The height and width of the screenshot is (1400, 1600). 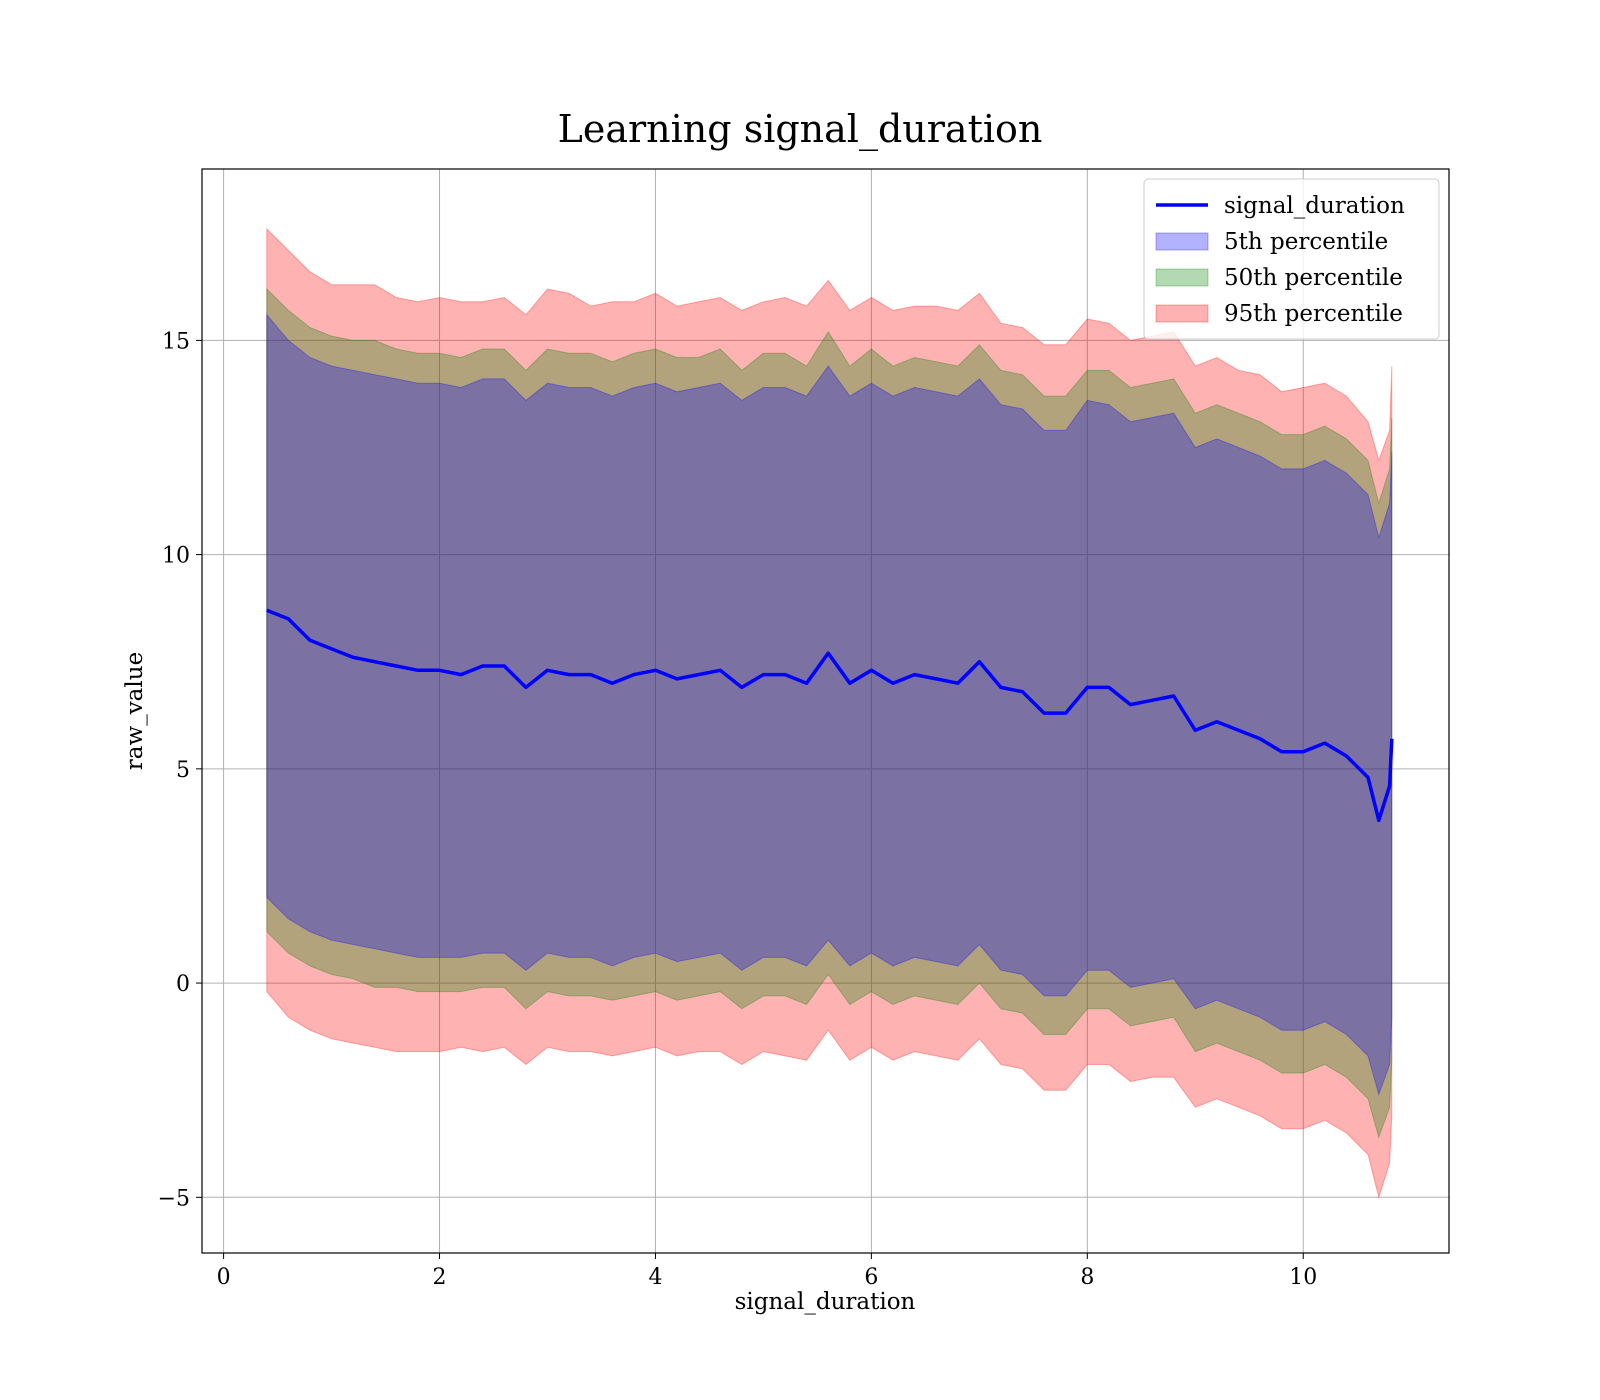 I want to click on legend-label: 5th percentile, so click(x=1306, y=242).